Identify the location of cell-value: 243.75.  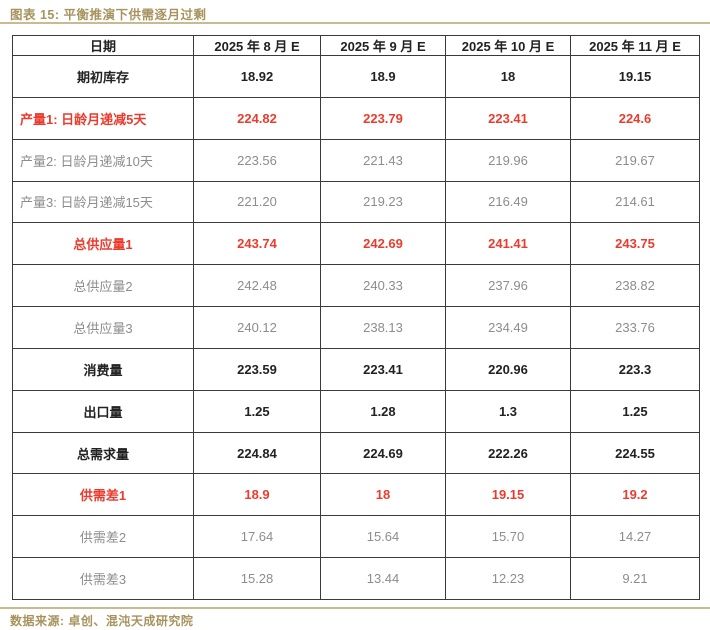
(635, 244).